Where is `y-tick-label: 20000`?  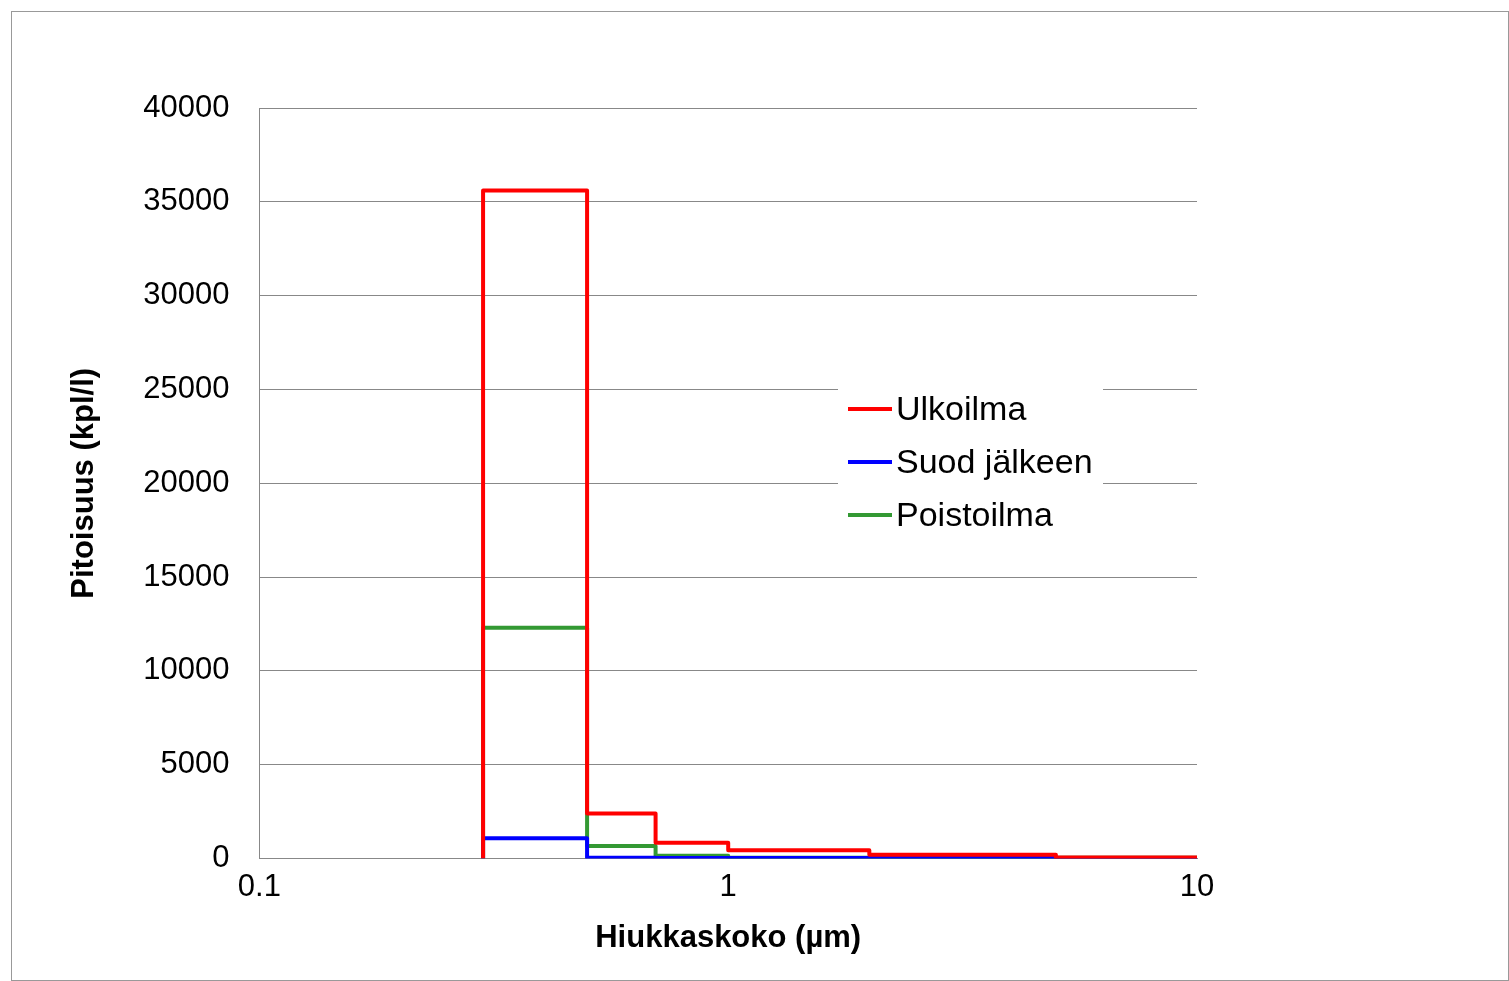
y-tick-label: 20000 is located at coordinates (186, 481).